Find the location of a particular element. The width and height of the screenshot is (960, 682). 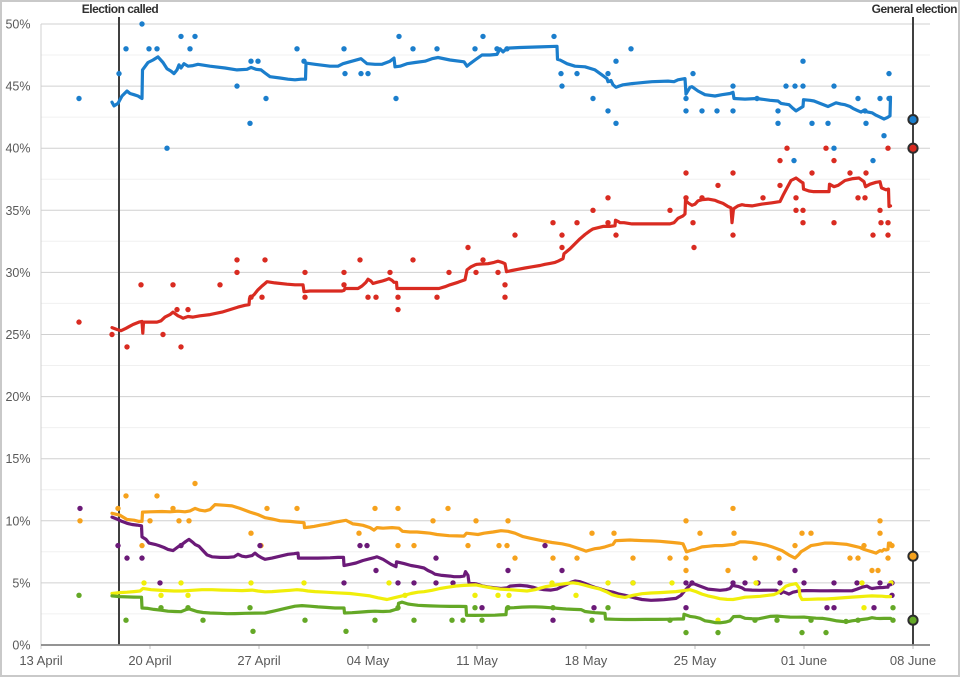

svg-text: 01 June is located at coordinates (804, 660).